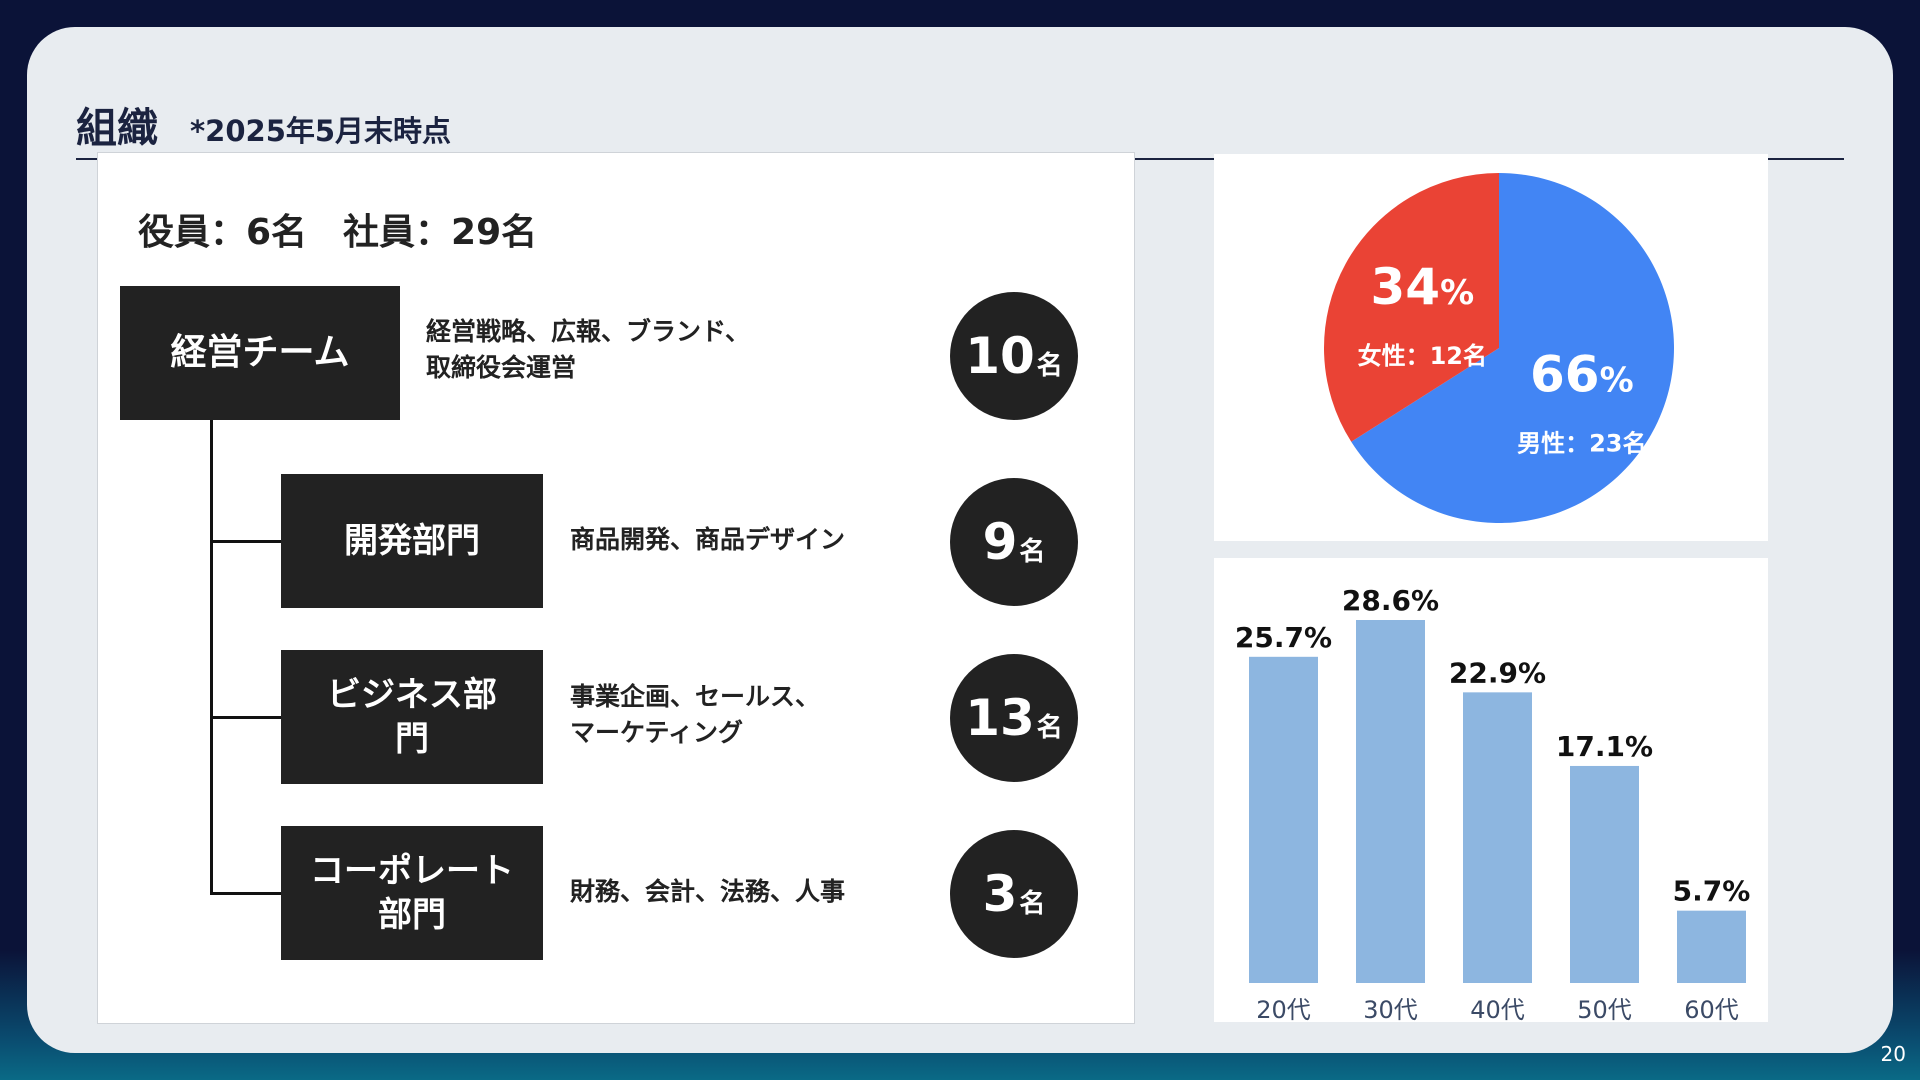  Describe the element at coordinates (960, 115) in the screenshot. I see `slide-header: 組織 *2025年5月末時点` at that location.